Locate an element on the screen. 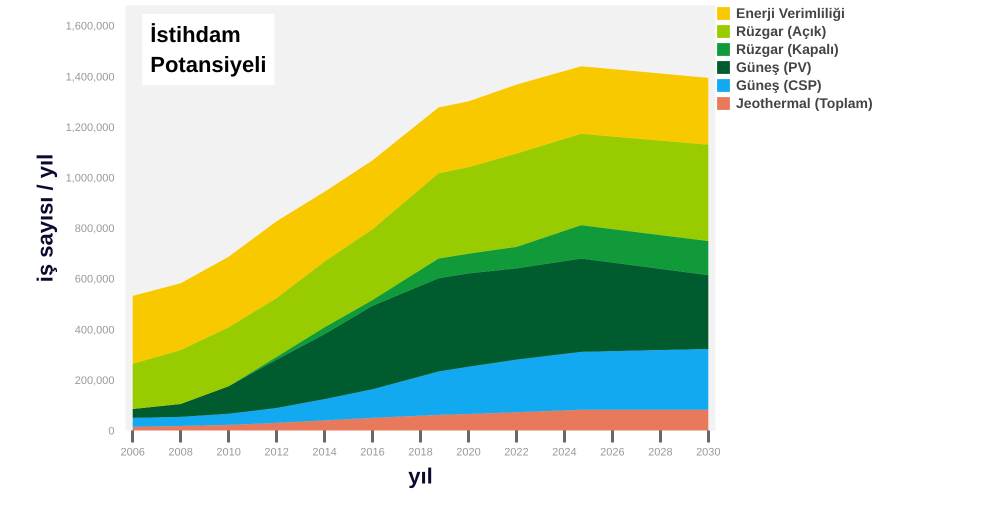 The height and width of the screenshot is (525, 998). legend-label: Güneş (PV) is located at coordinates (774, 67).